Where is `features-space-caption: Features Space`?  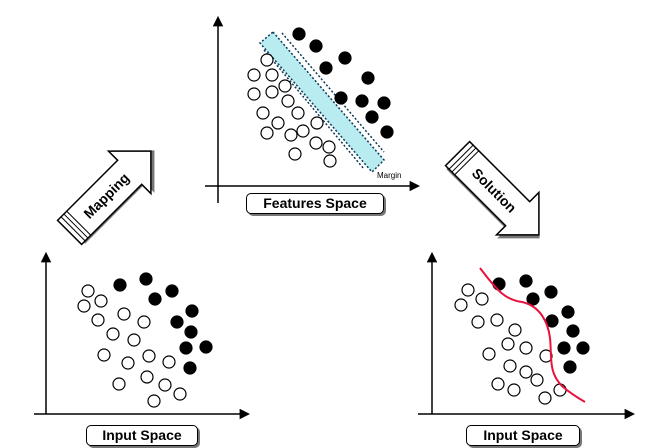
features-space-caption: Features Space is located at coordinates (315, 203).